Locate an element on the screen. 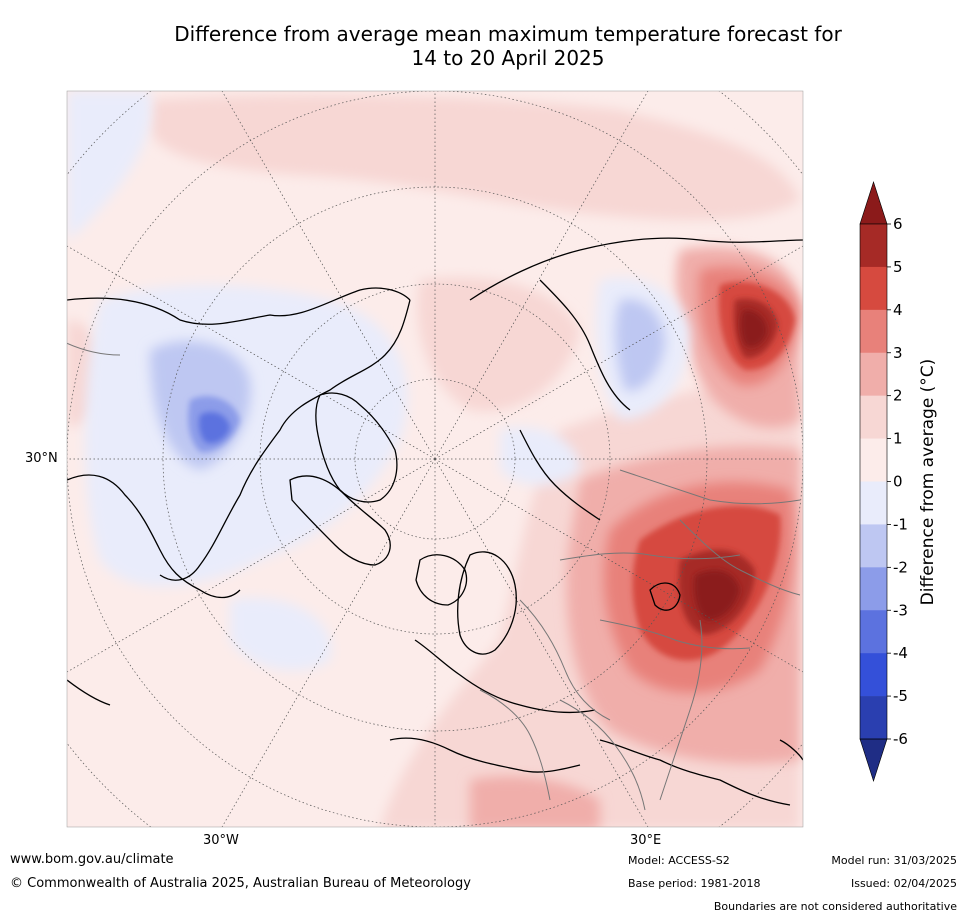 The image size is (965, 919). colorbar-tick-label: 4 is located at coordinates (898, 310).